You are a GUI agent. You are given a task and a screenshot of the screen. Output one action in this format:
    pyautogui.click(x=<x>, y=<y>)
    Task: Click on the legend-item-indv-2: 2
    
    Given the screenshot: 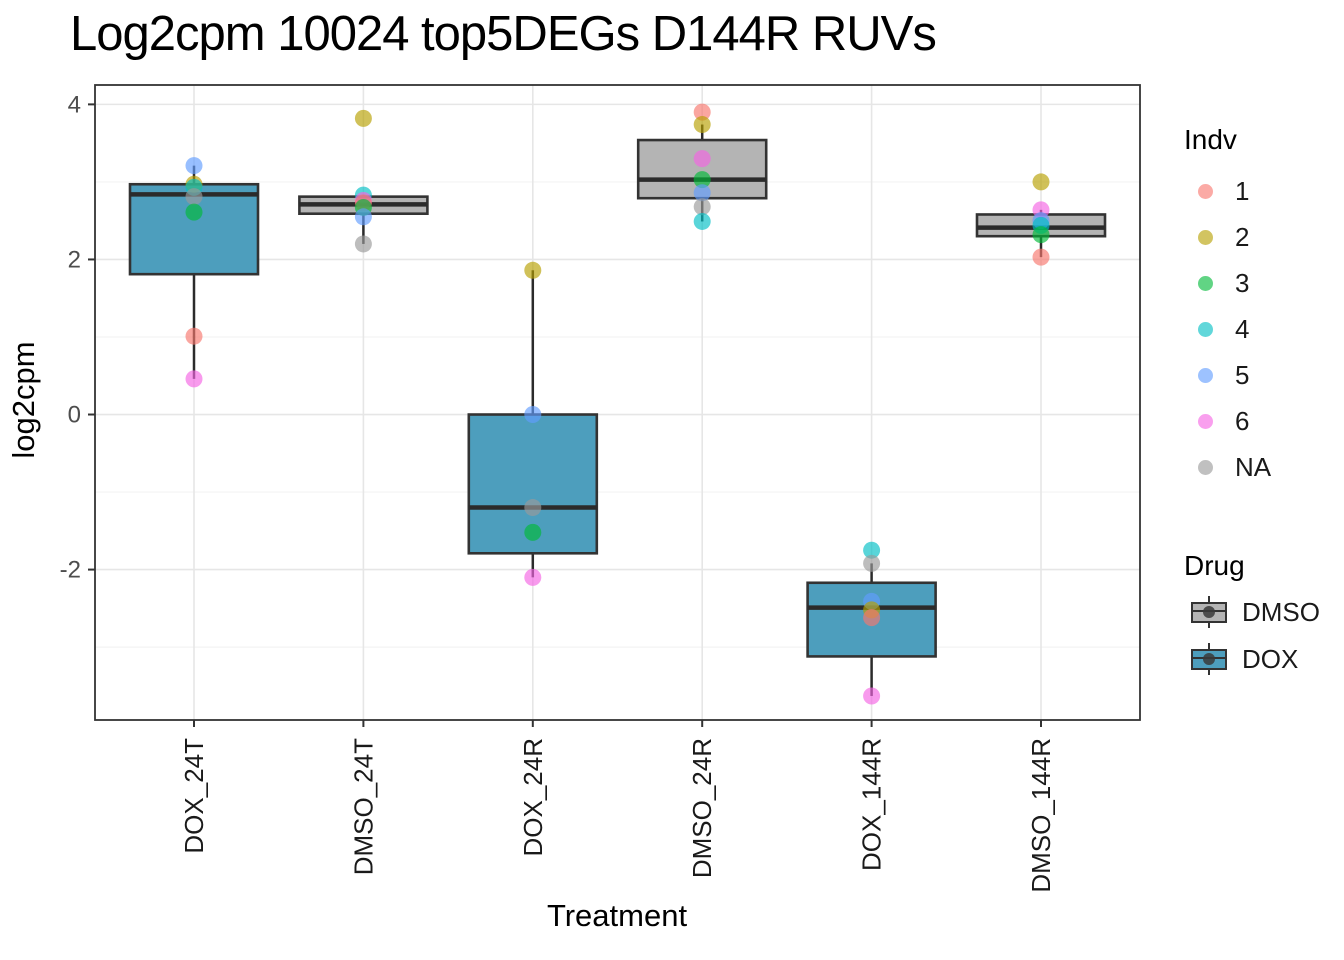 What is the action you would take?
    pyautogui.click(x=1268, y=237)
    